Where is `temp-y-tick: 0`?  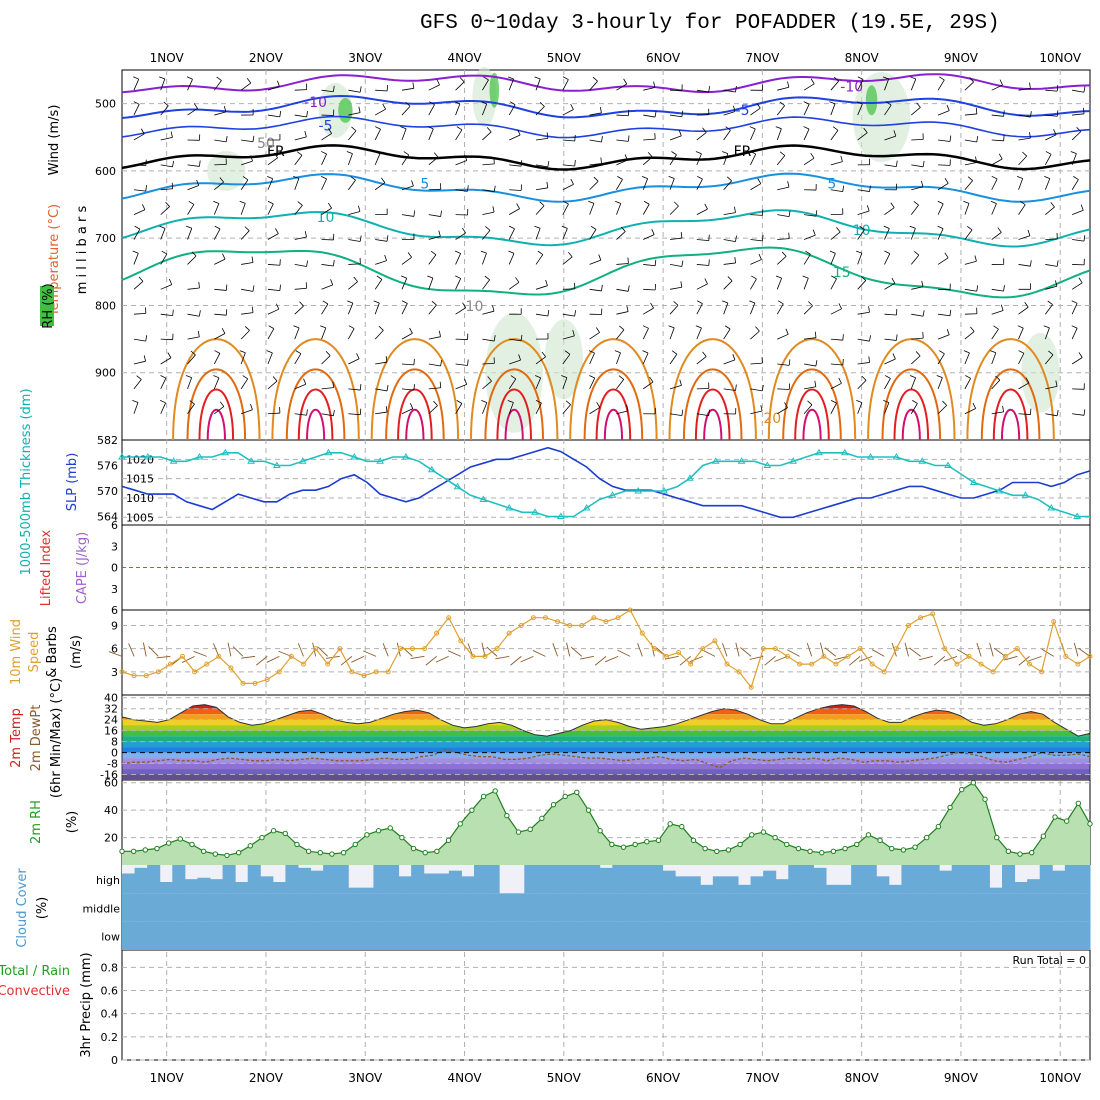 temp-y-tick: 0 is located at coordinates (114, 753).